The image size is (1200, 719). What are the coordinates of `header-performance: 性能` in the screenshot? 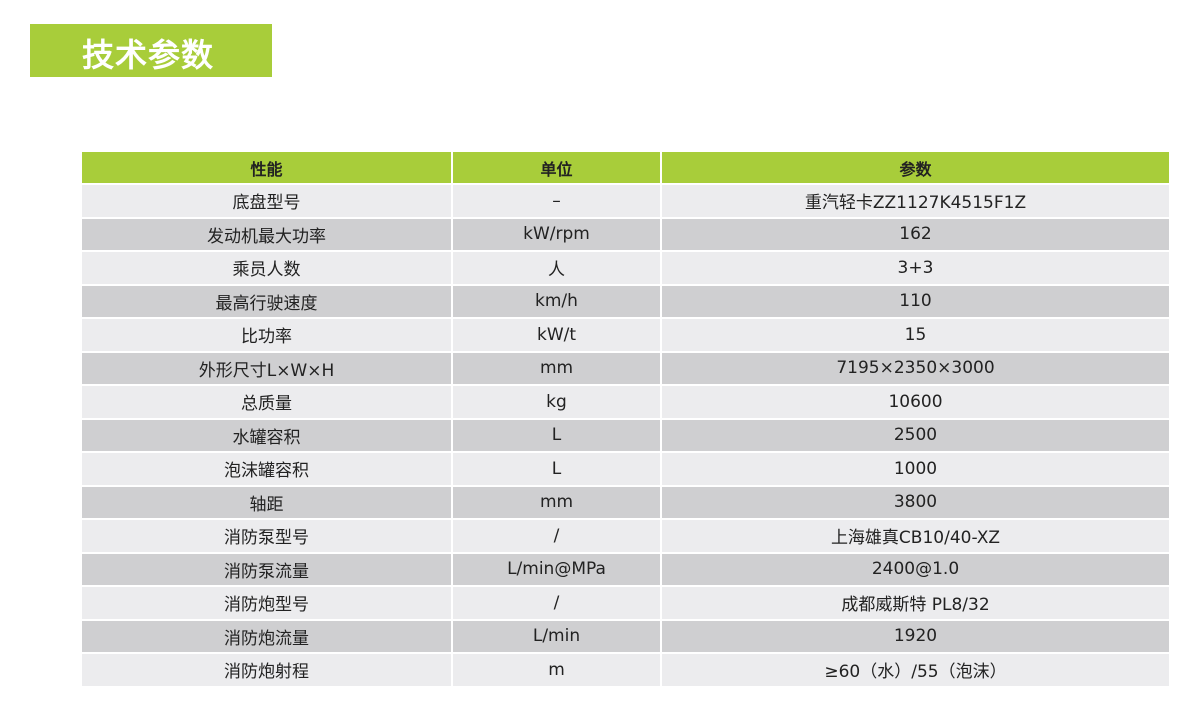 It's located at (267, 168).